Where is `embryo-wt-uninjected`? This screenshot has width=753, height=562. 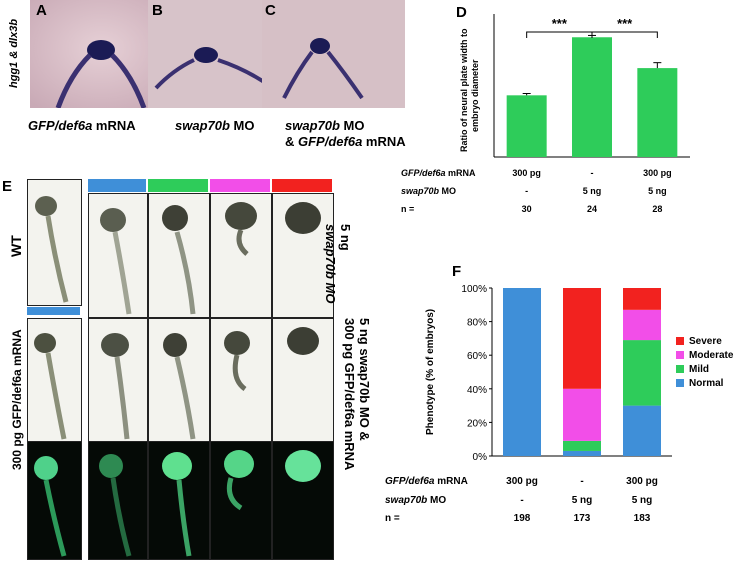 embryo-wt-uninjected is located at coordinates (54, 242).